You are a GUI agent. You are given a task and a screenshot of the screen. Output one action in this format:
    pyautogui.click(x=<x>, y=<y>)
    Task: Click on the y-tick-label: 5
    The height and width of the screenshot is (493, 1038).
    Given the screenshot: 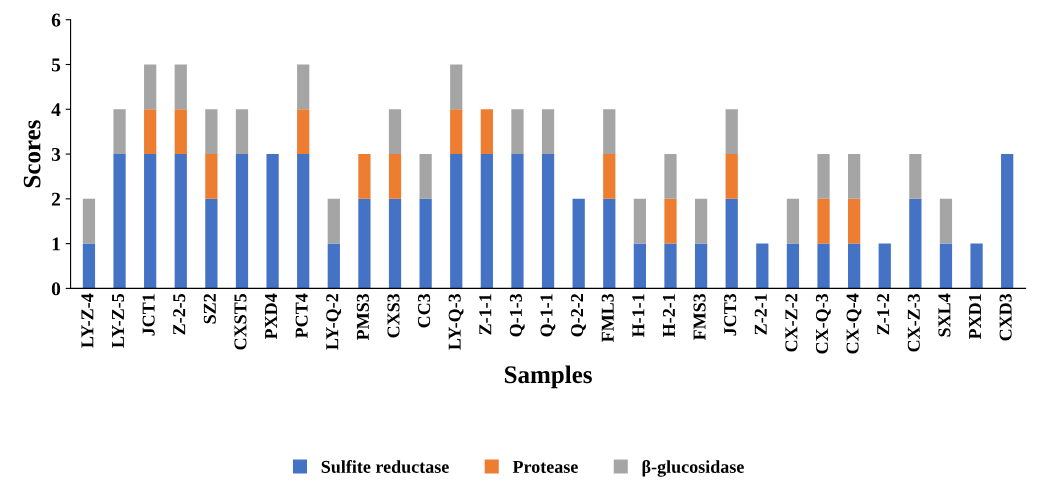 What is the action you would take?
    pyautogui.click(x=56, y=65)
    